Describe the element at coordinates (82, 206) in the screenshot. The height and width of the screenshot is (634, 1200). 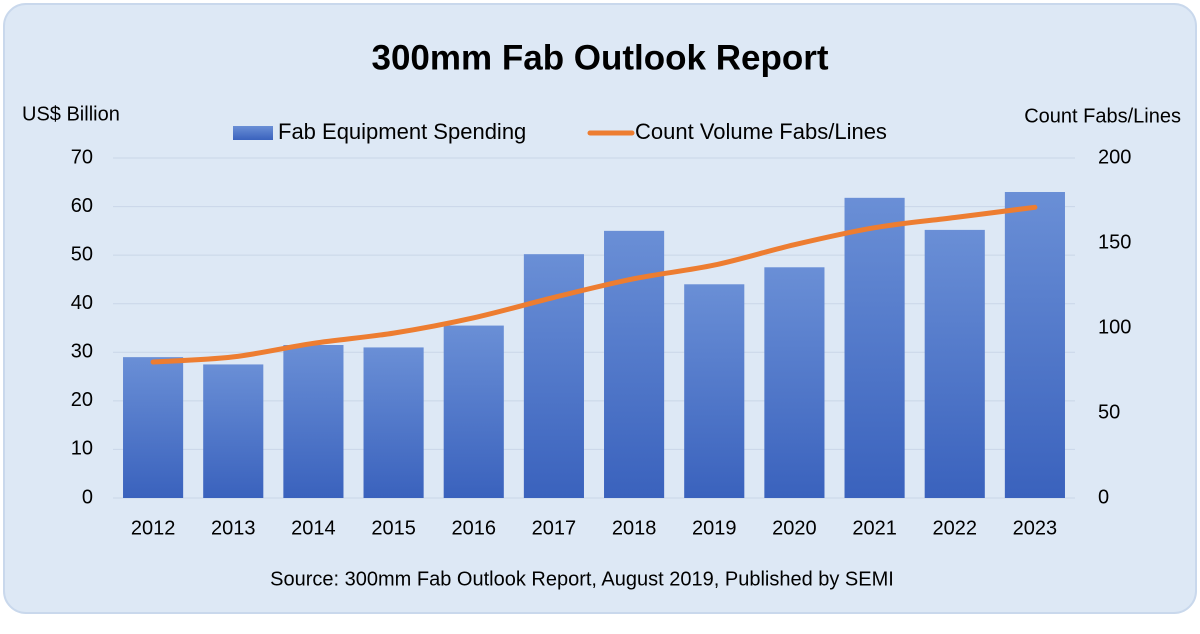
I see `y-tick-label: 60` at that location.